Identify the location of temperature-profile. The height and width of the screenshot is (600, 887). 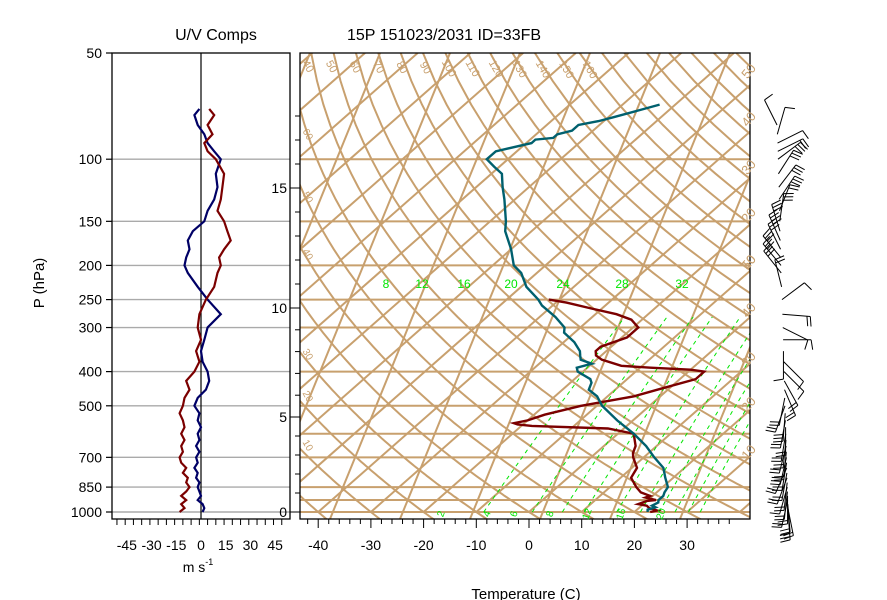
(608, 406).